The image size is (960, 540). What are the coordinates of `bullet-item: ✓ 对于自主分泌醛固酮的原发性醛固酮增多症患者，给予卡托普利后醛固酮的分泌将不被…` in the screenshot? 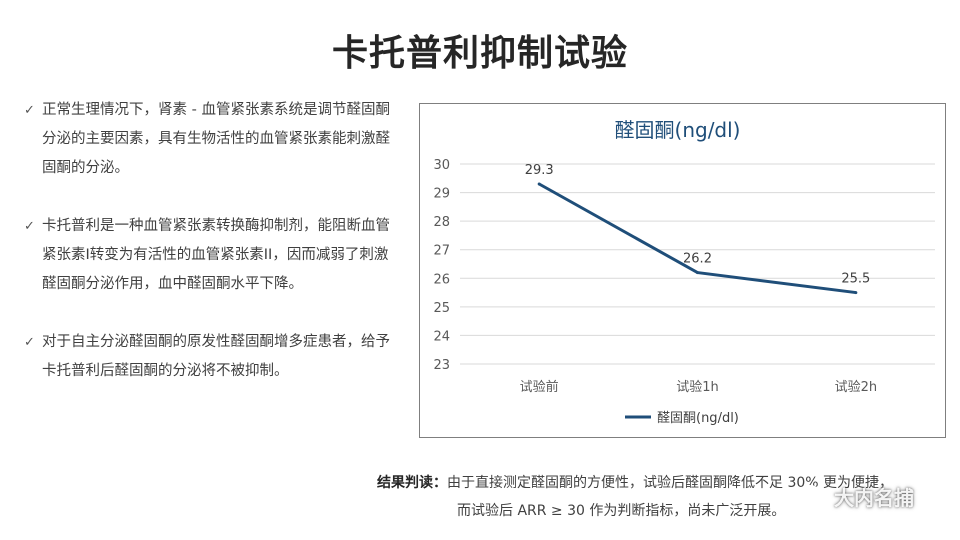 It's located at (211, 357).